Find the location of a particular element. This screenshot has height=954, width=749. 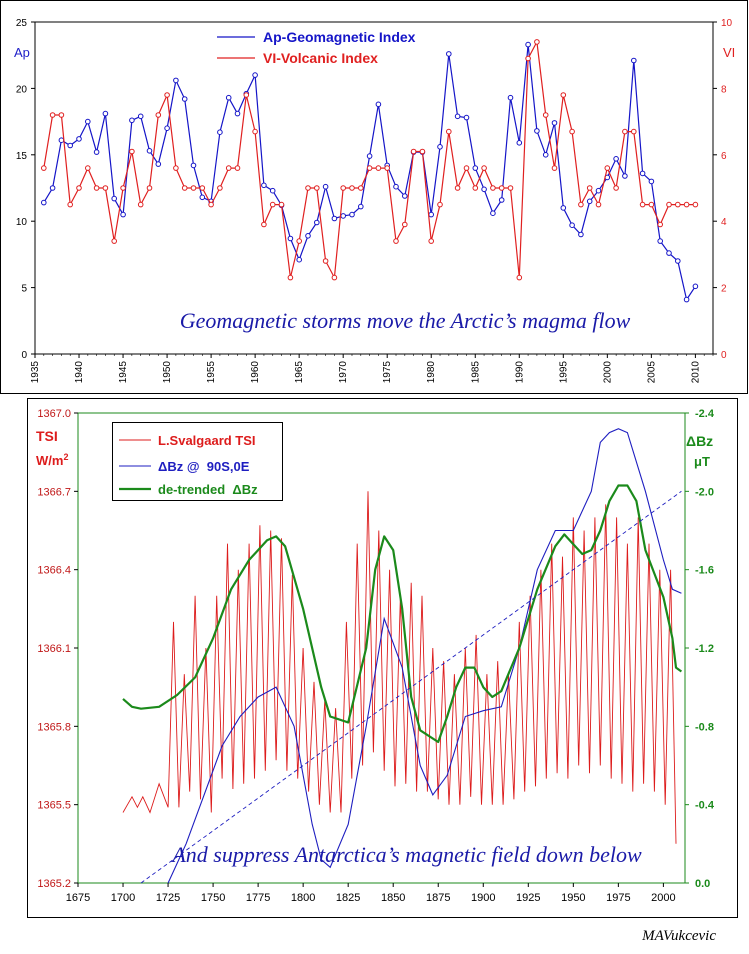

top-x-tick-label-0: 1935 is located at coordinates (35, 372).